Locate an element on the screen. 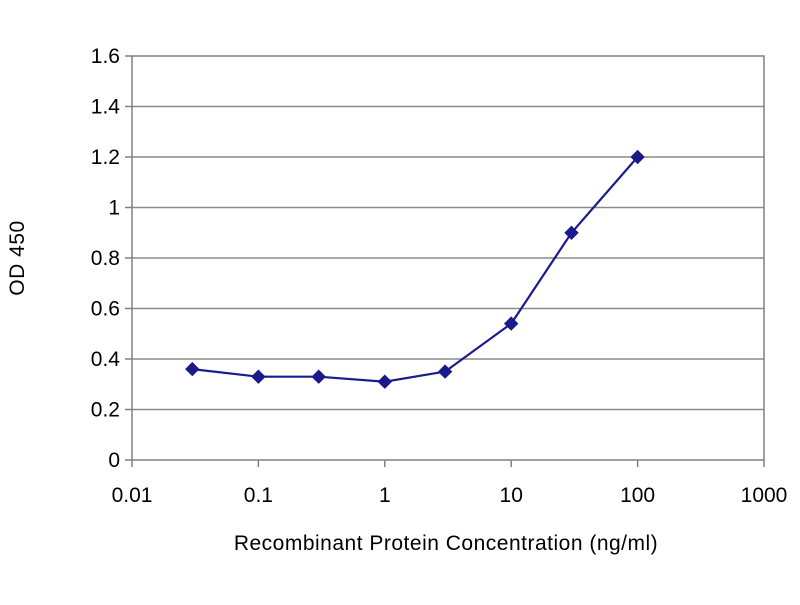  x-tick-label: 1000 is located at coordinates (764, 495).